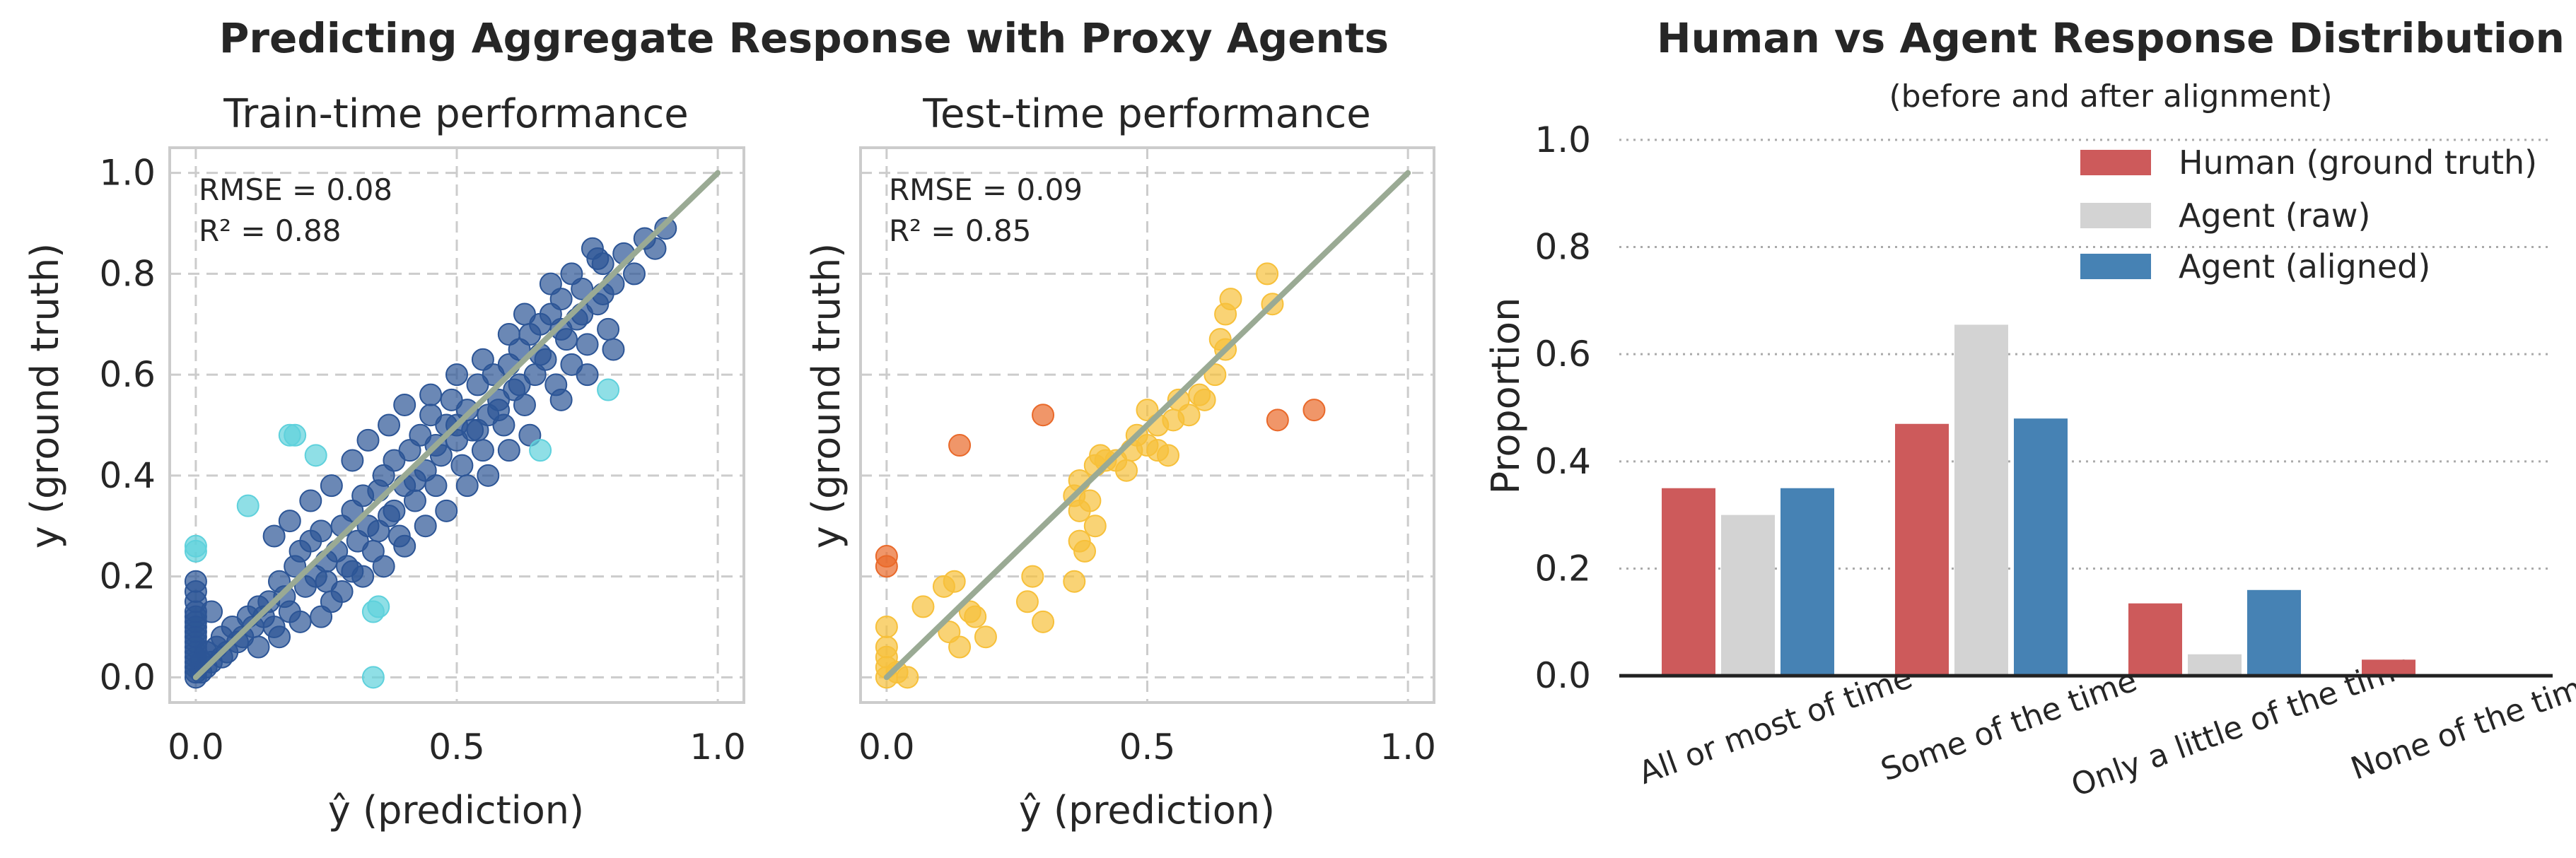 This screenshot has width=2576, height=858. I want to click on legend-label: Agent (aligned), so click(2304, 266).